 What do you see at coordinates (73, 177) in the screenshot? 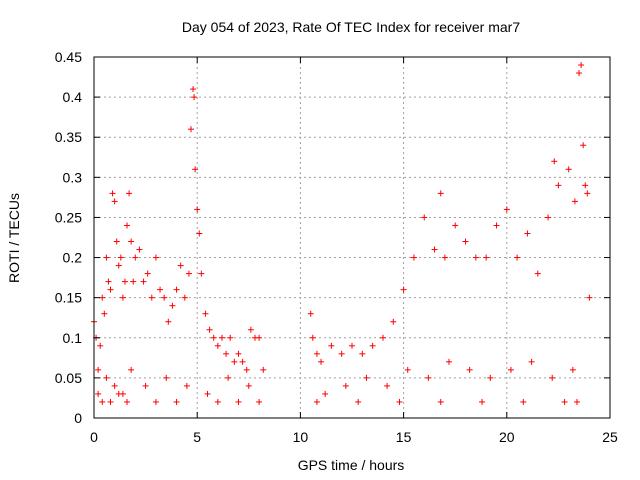
I see `y-tick-label: 0.3` at bounding box center [73, 177].